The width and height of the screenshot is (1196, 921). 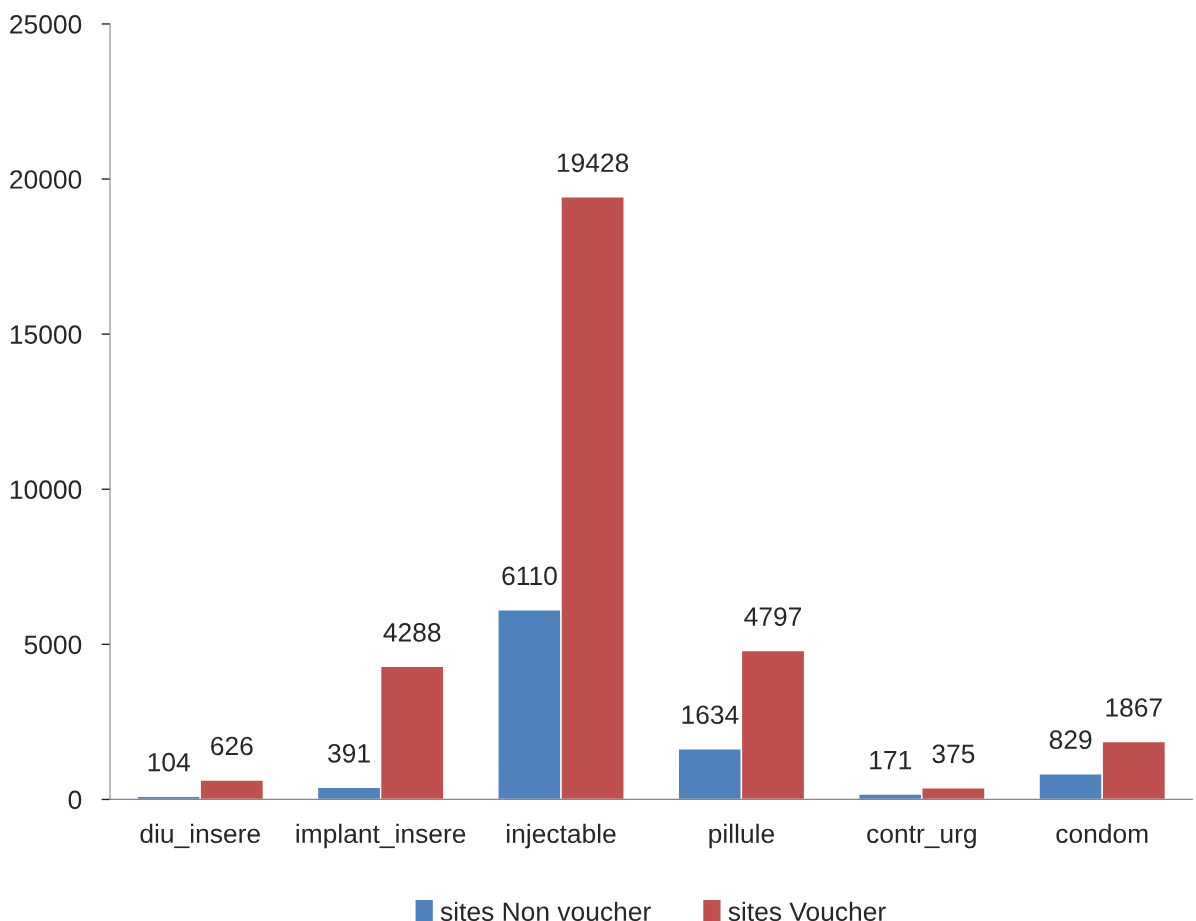 What do you see at coordinates (75, 800) in the screenshot?
I see `y-tick-label: 0` at bounding box center [75, 800].